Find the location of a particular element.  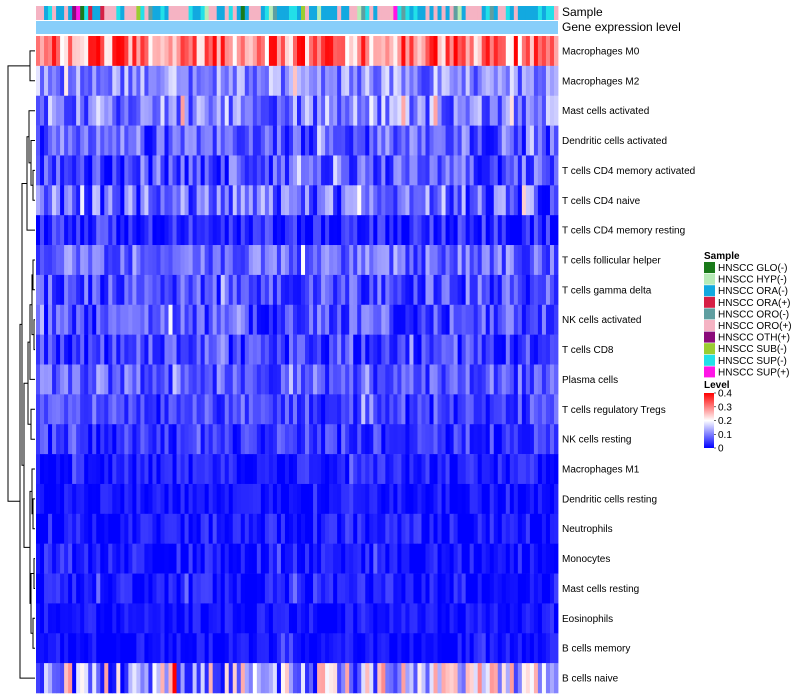

row-label: Dendritic cells resting is located at coordinates (609, 499).